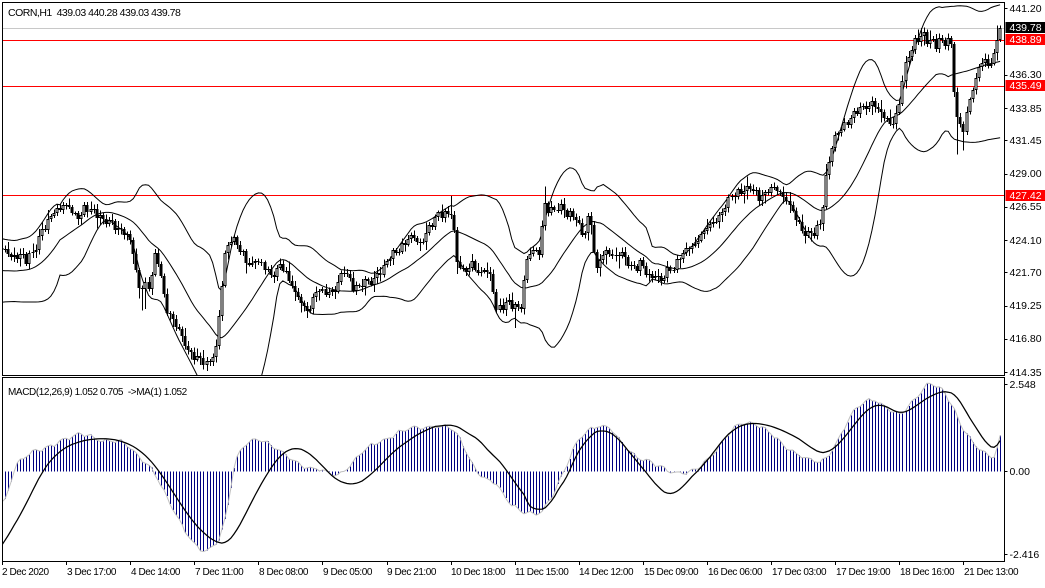 Image resolution: width=1045 pixels, height=588 pixels. What do you see at coordinates (1026, 40) in the screenshot?
I see `svg-text: 438.89` at bounding box center [1026, 40].